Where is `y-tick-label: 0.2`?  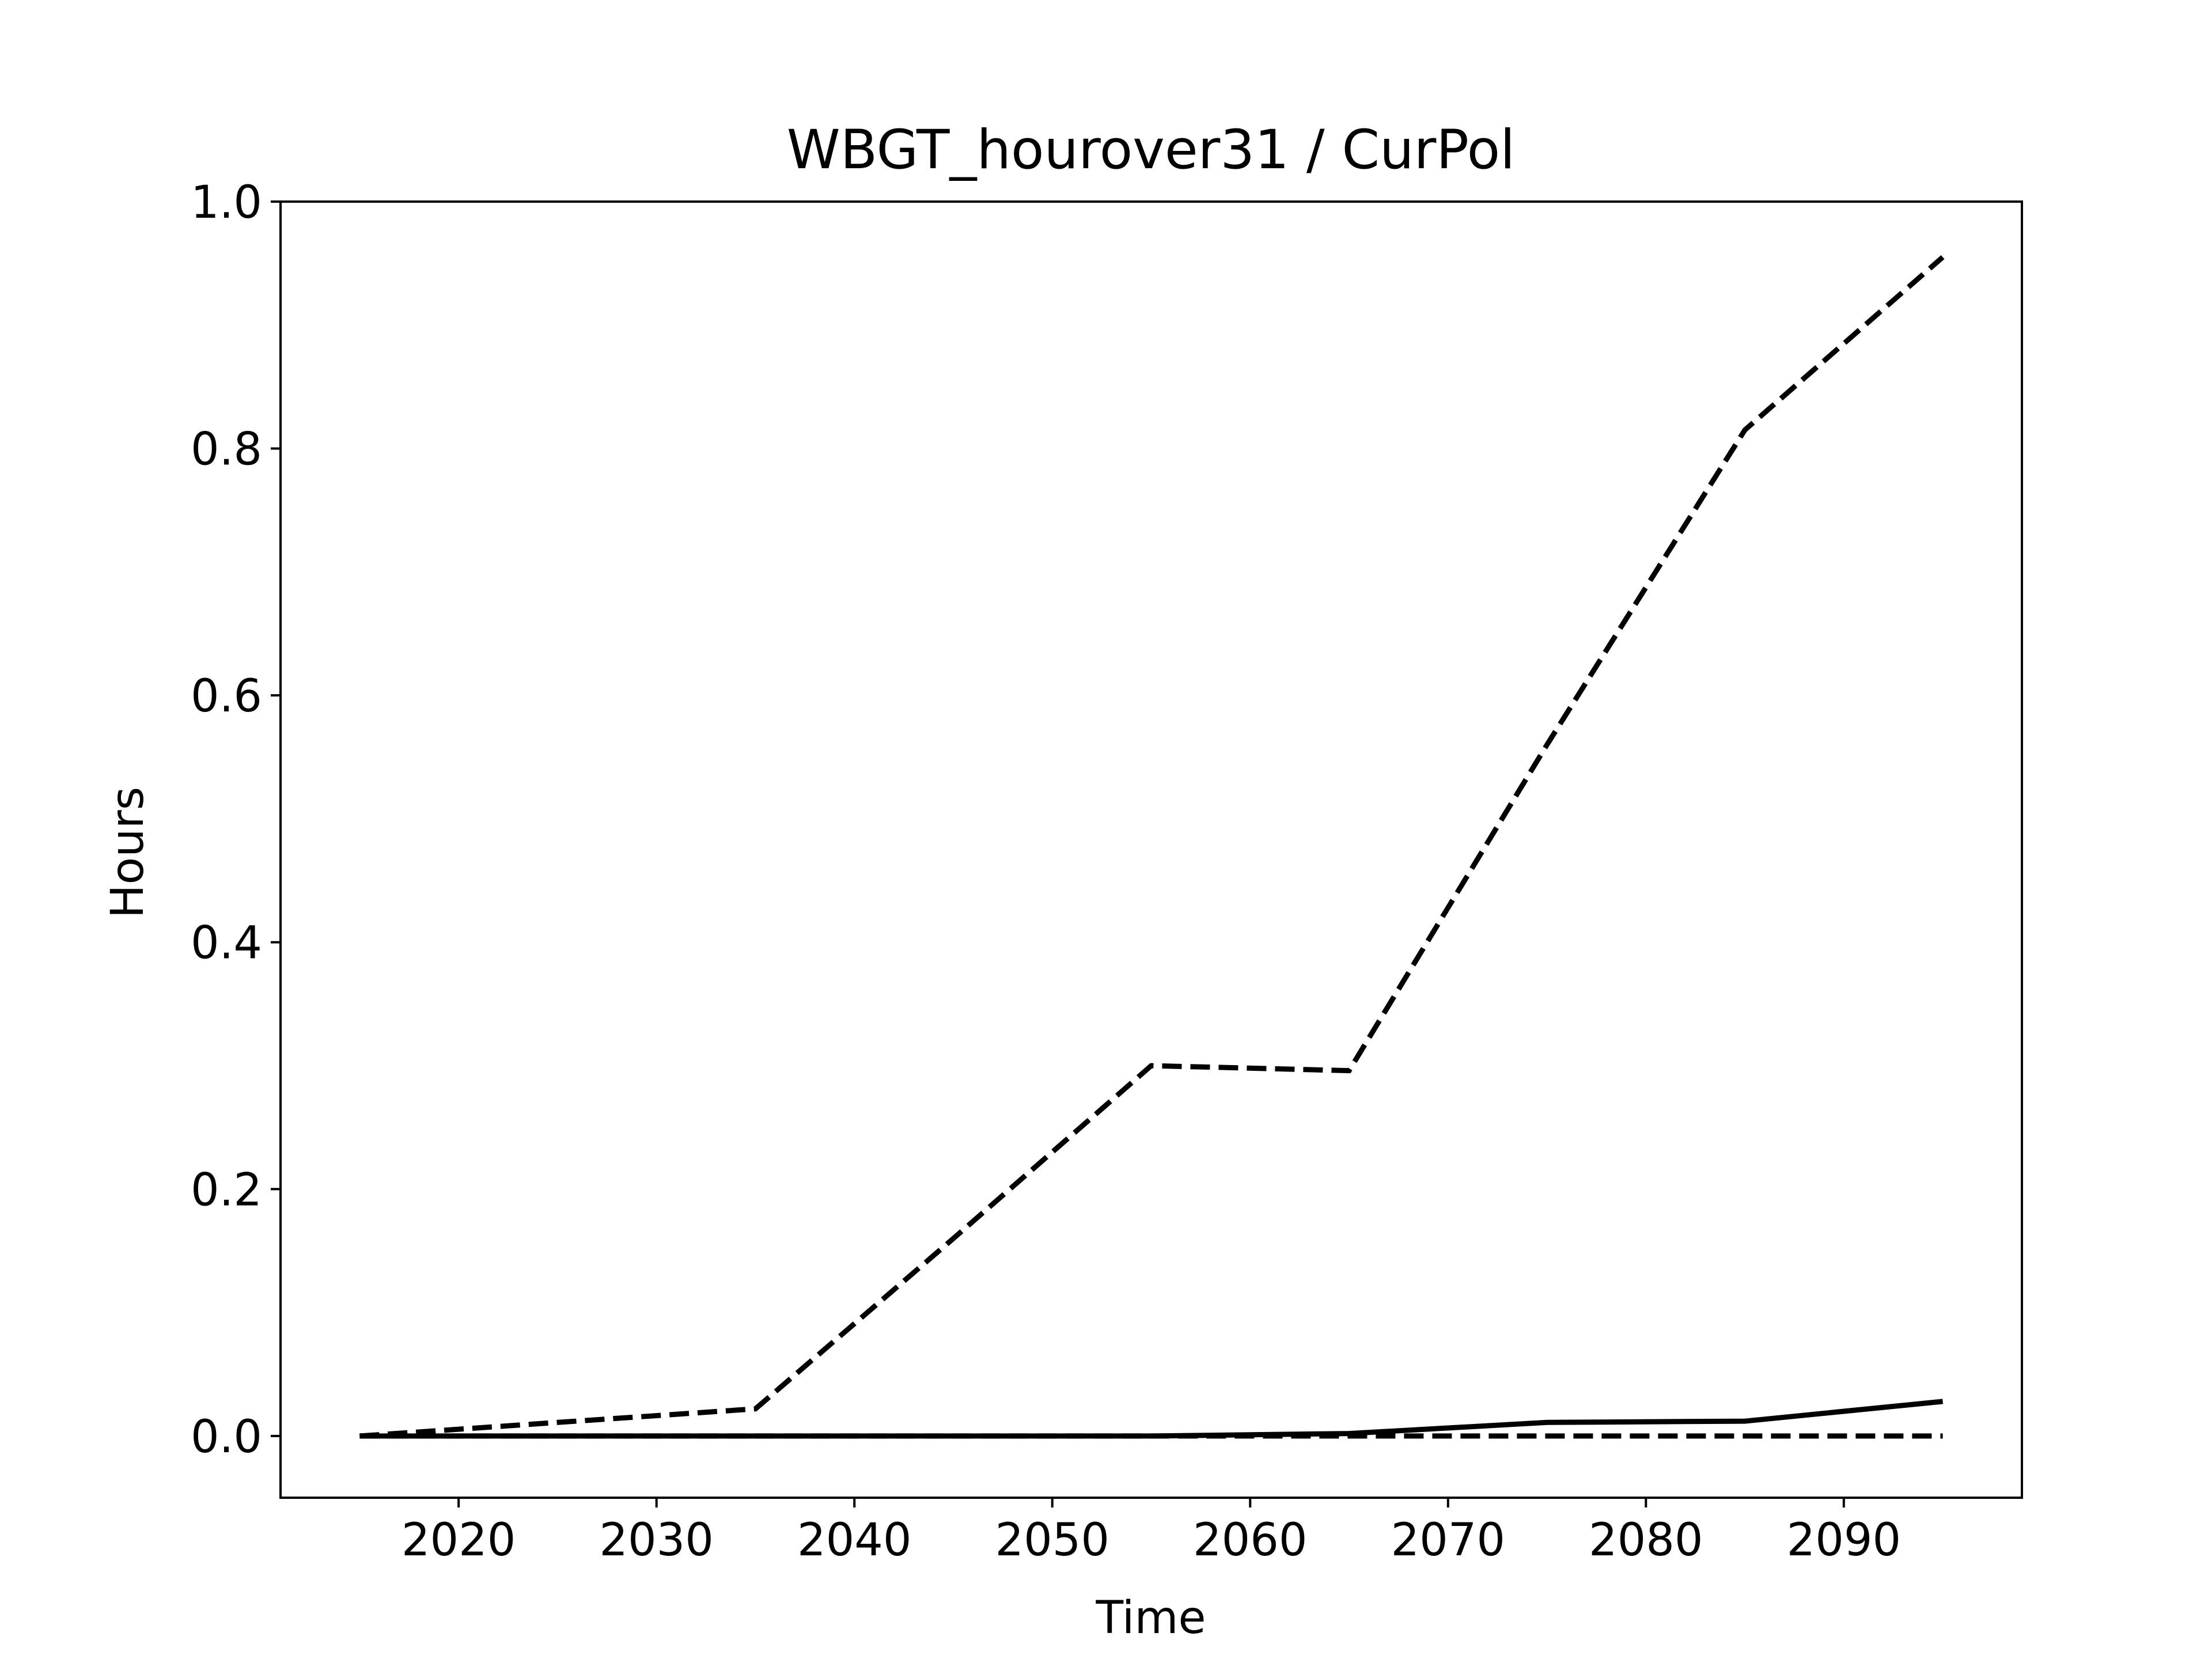
y-tick-label: 0.2 is located at coordinates (226, 1190).